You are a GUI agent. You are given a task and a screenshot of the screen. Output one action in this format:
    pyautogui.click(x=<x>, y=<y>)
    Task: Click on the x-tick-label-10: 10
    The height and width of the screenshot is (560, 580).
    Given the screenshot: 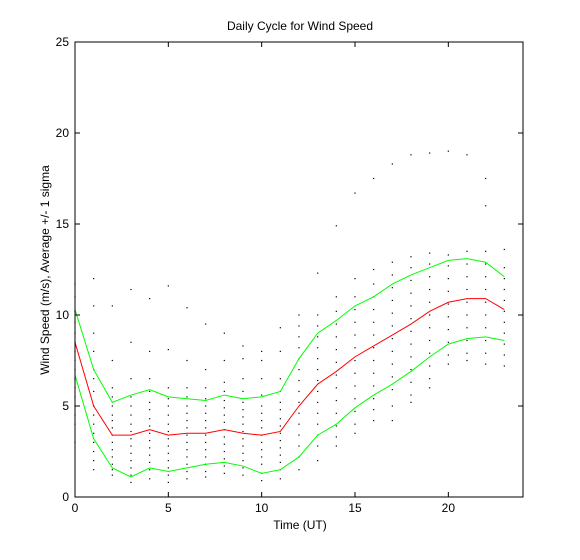 What is the action you would take?
    pyautogui.click(x=262, y=508)
    